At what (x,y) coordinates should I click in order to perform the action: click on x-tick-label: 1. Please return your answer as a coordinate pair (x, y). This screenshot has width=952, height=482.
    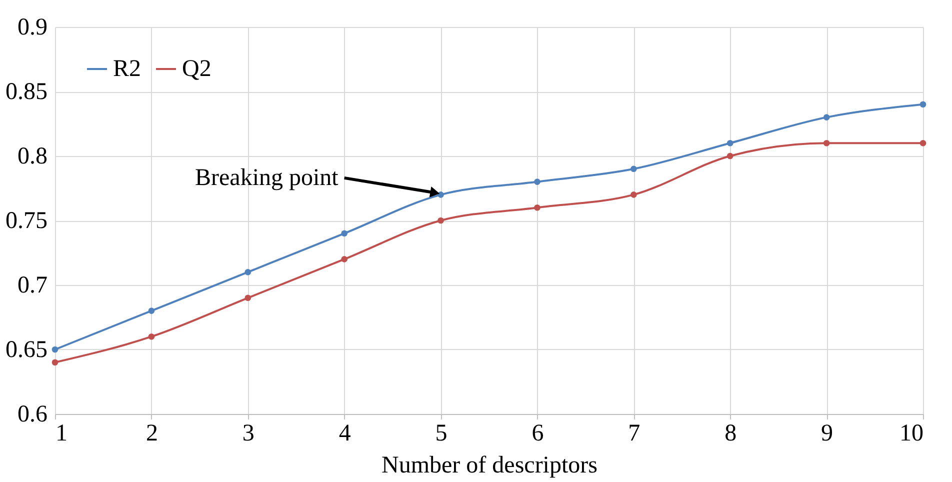
    Looking at the image, I should click on (62, 433).